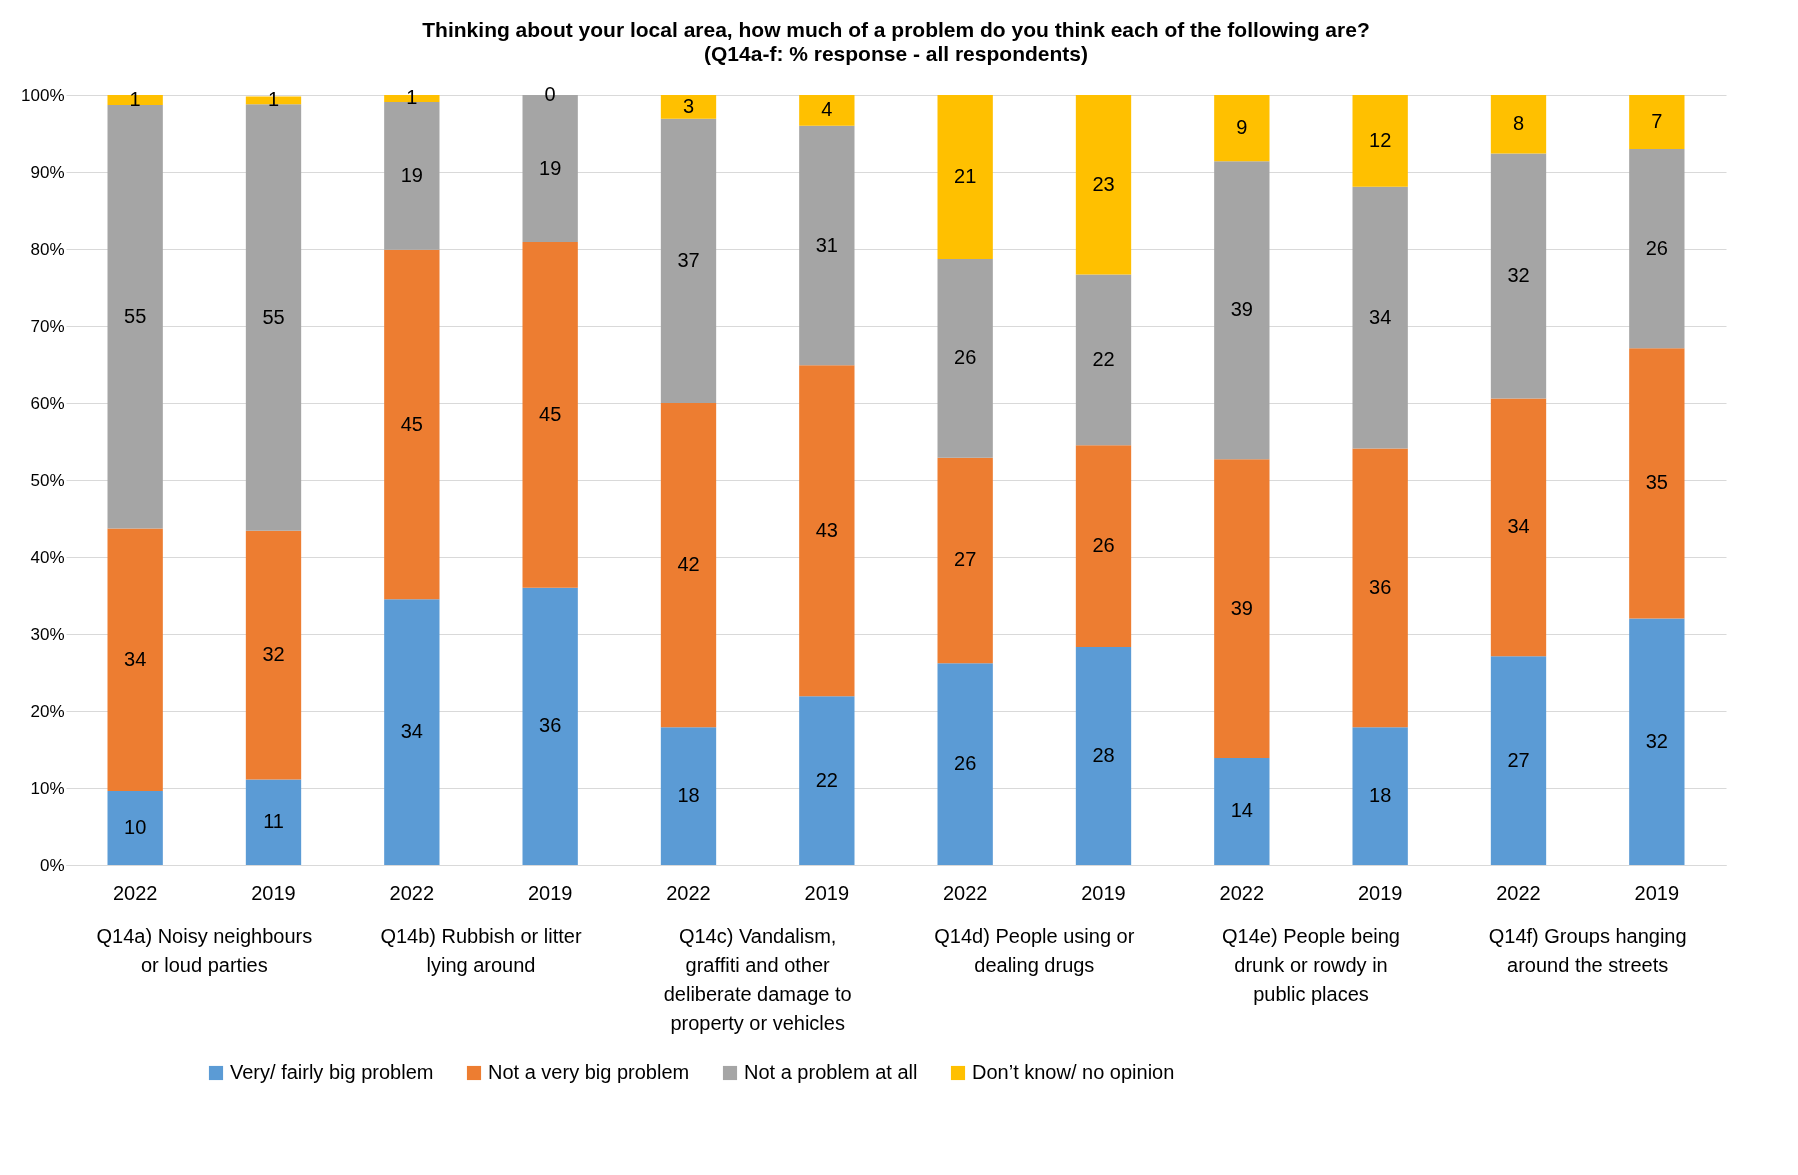 Image resolution: width=1798 pixels, height=1175 pixels. I want to click on y-tick-label: 10%, so click(47, 788).